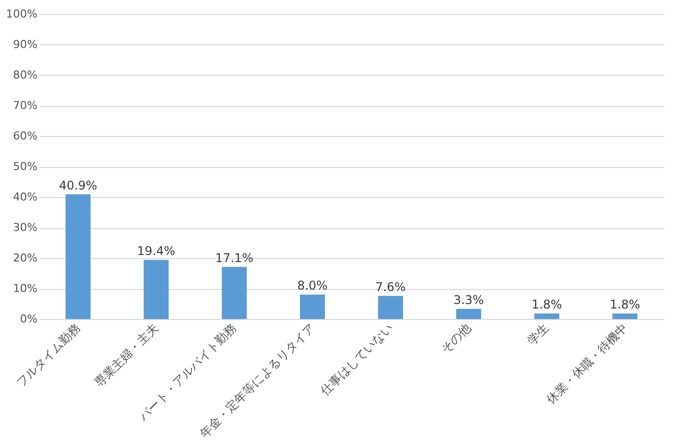  I want to click on y-tick-label: 30%, so click(25, 227).